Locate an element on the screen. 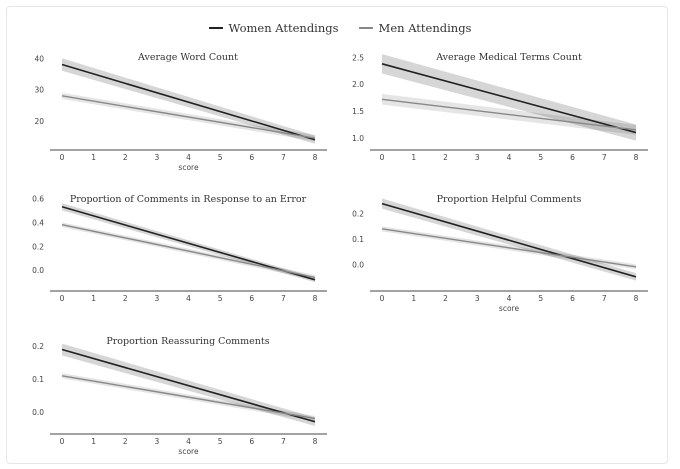 The width and height of the screenshot is (680, 469). legend-swatch-women is located at coordinates (215, 28).